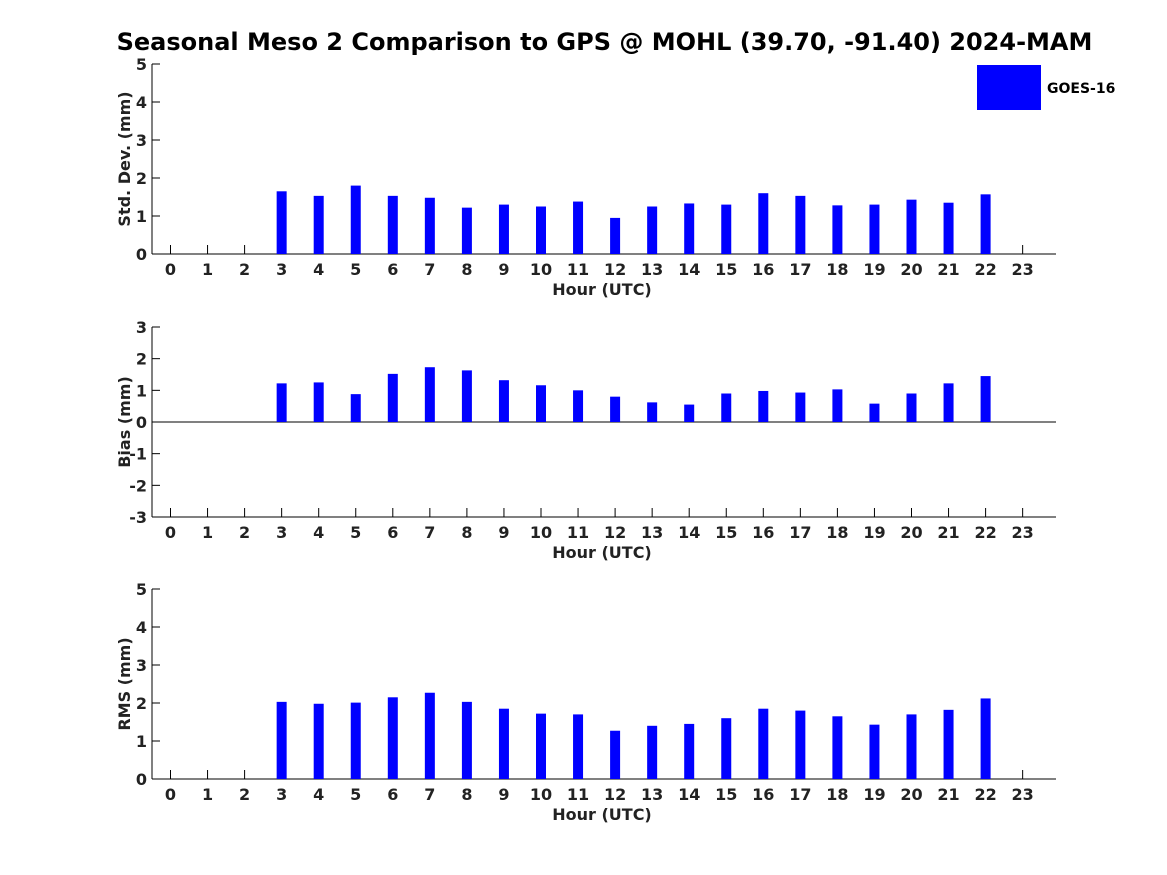 This screenshot has height=875, width=1167. I want to click on bias-x-tick-label: 2, so click(244, 532).